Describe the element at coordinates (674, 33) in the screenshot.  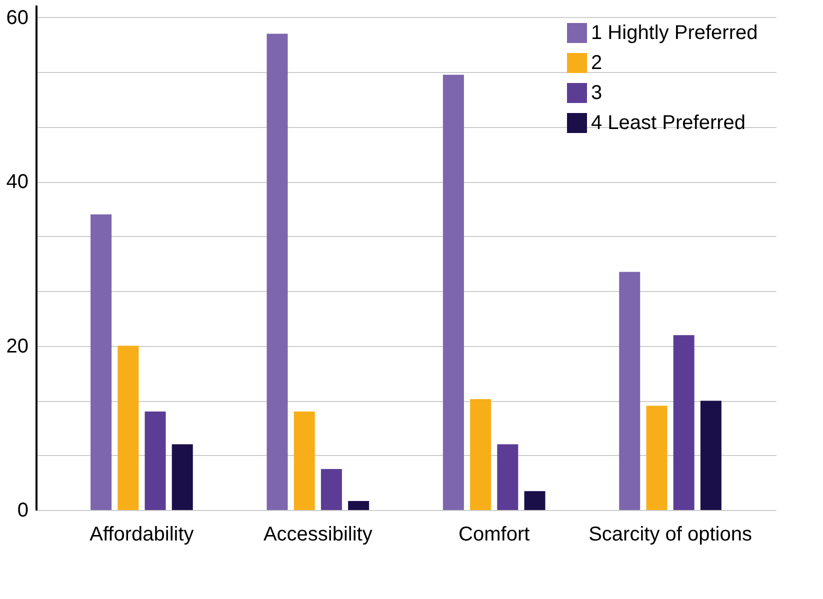
I see `legend-label: 1 Hightly Preferred` at that location.